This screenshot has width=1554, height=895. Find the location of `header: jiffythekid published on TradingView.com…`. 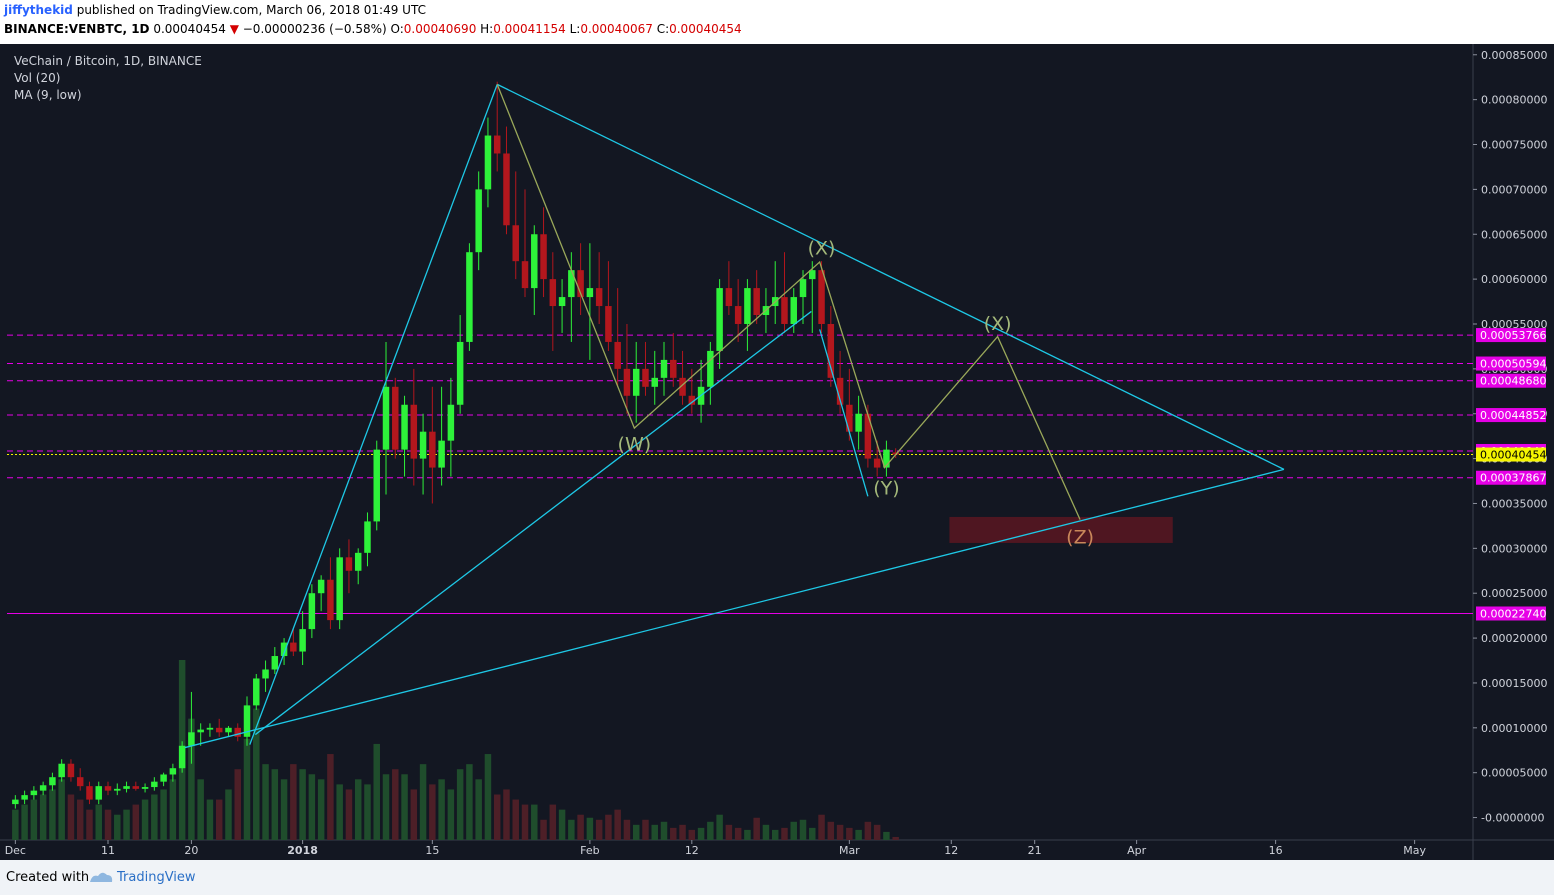

header: jiffythekid published on TradingView.com… is located at coordinates (777, 22).